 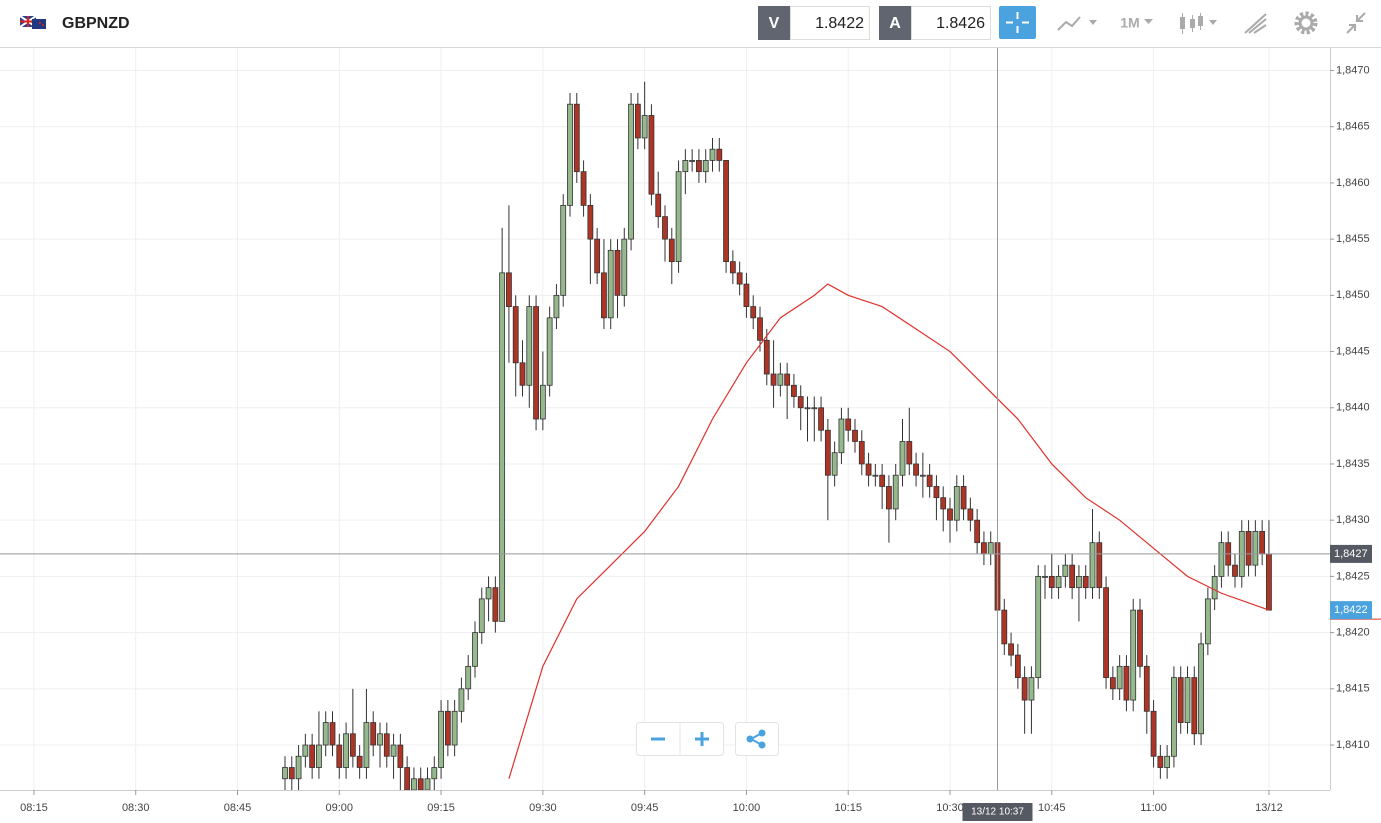 I want to click on bid-box, so click(x=830, y=23).